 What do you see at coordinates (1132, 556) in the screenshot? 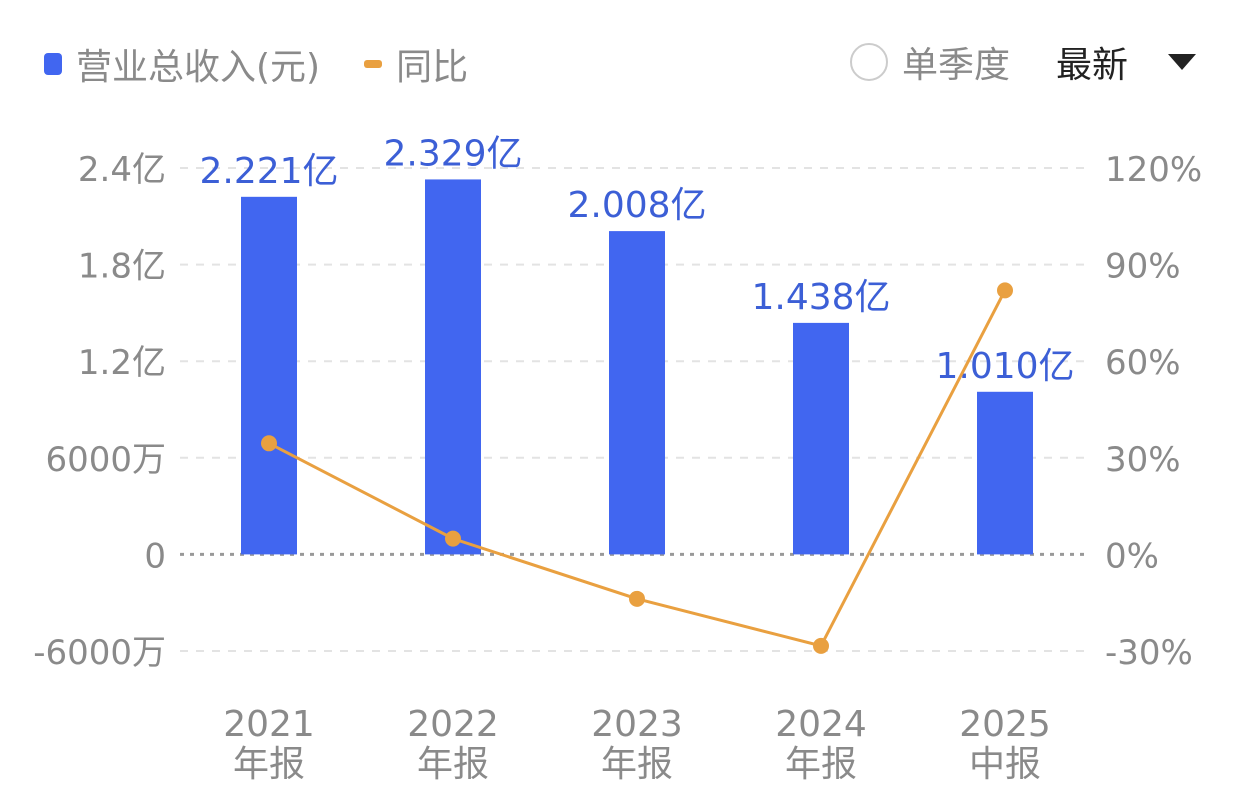
I see `right-tick-label: 0%` at bounding box center [1132, 556].